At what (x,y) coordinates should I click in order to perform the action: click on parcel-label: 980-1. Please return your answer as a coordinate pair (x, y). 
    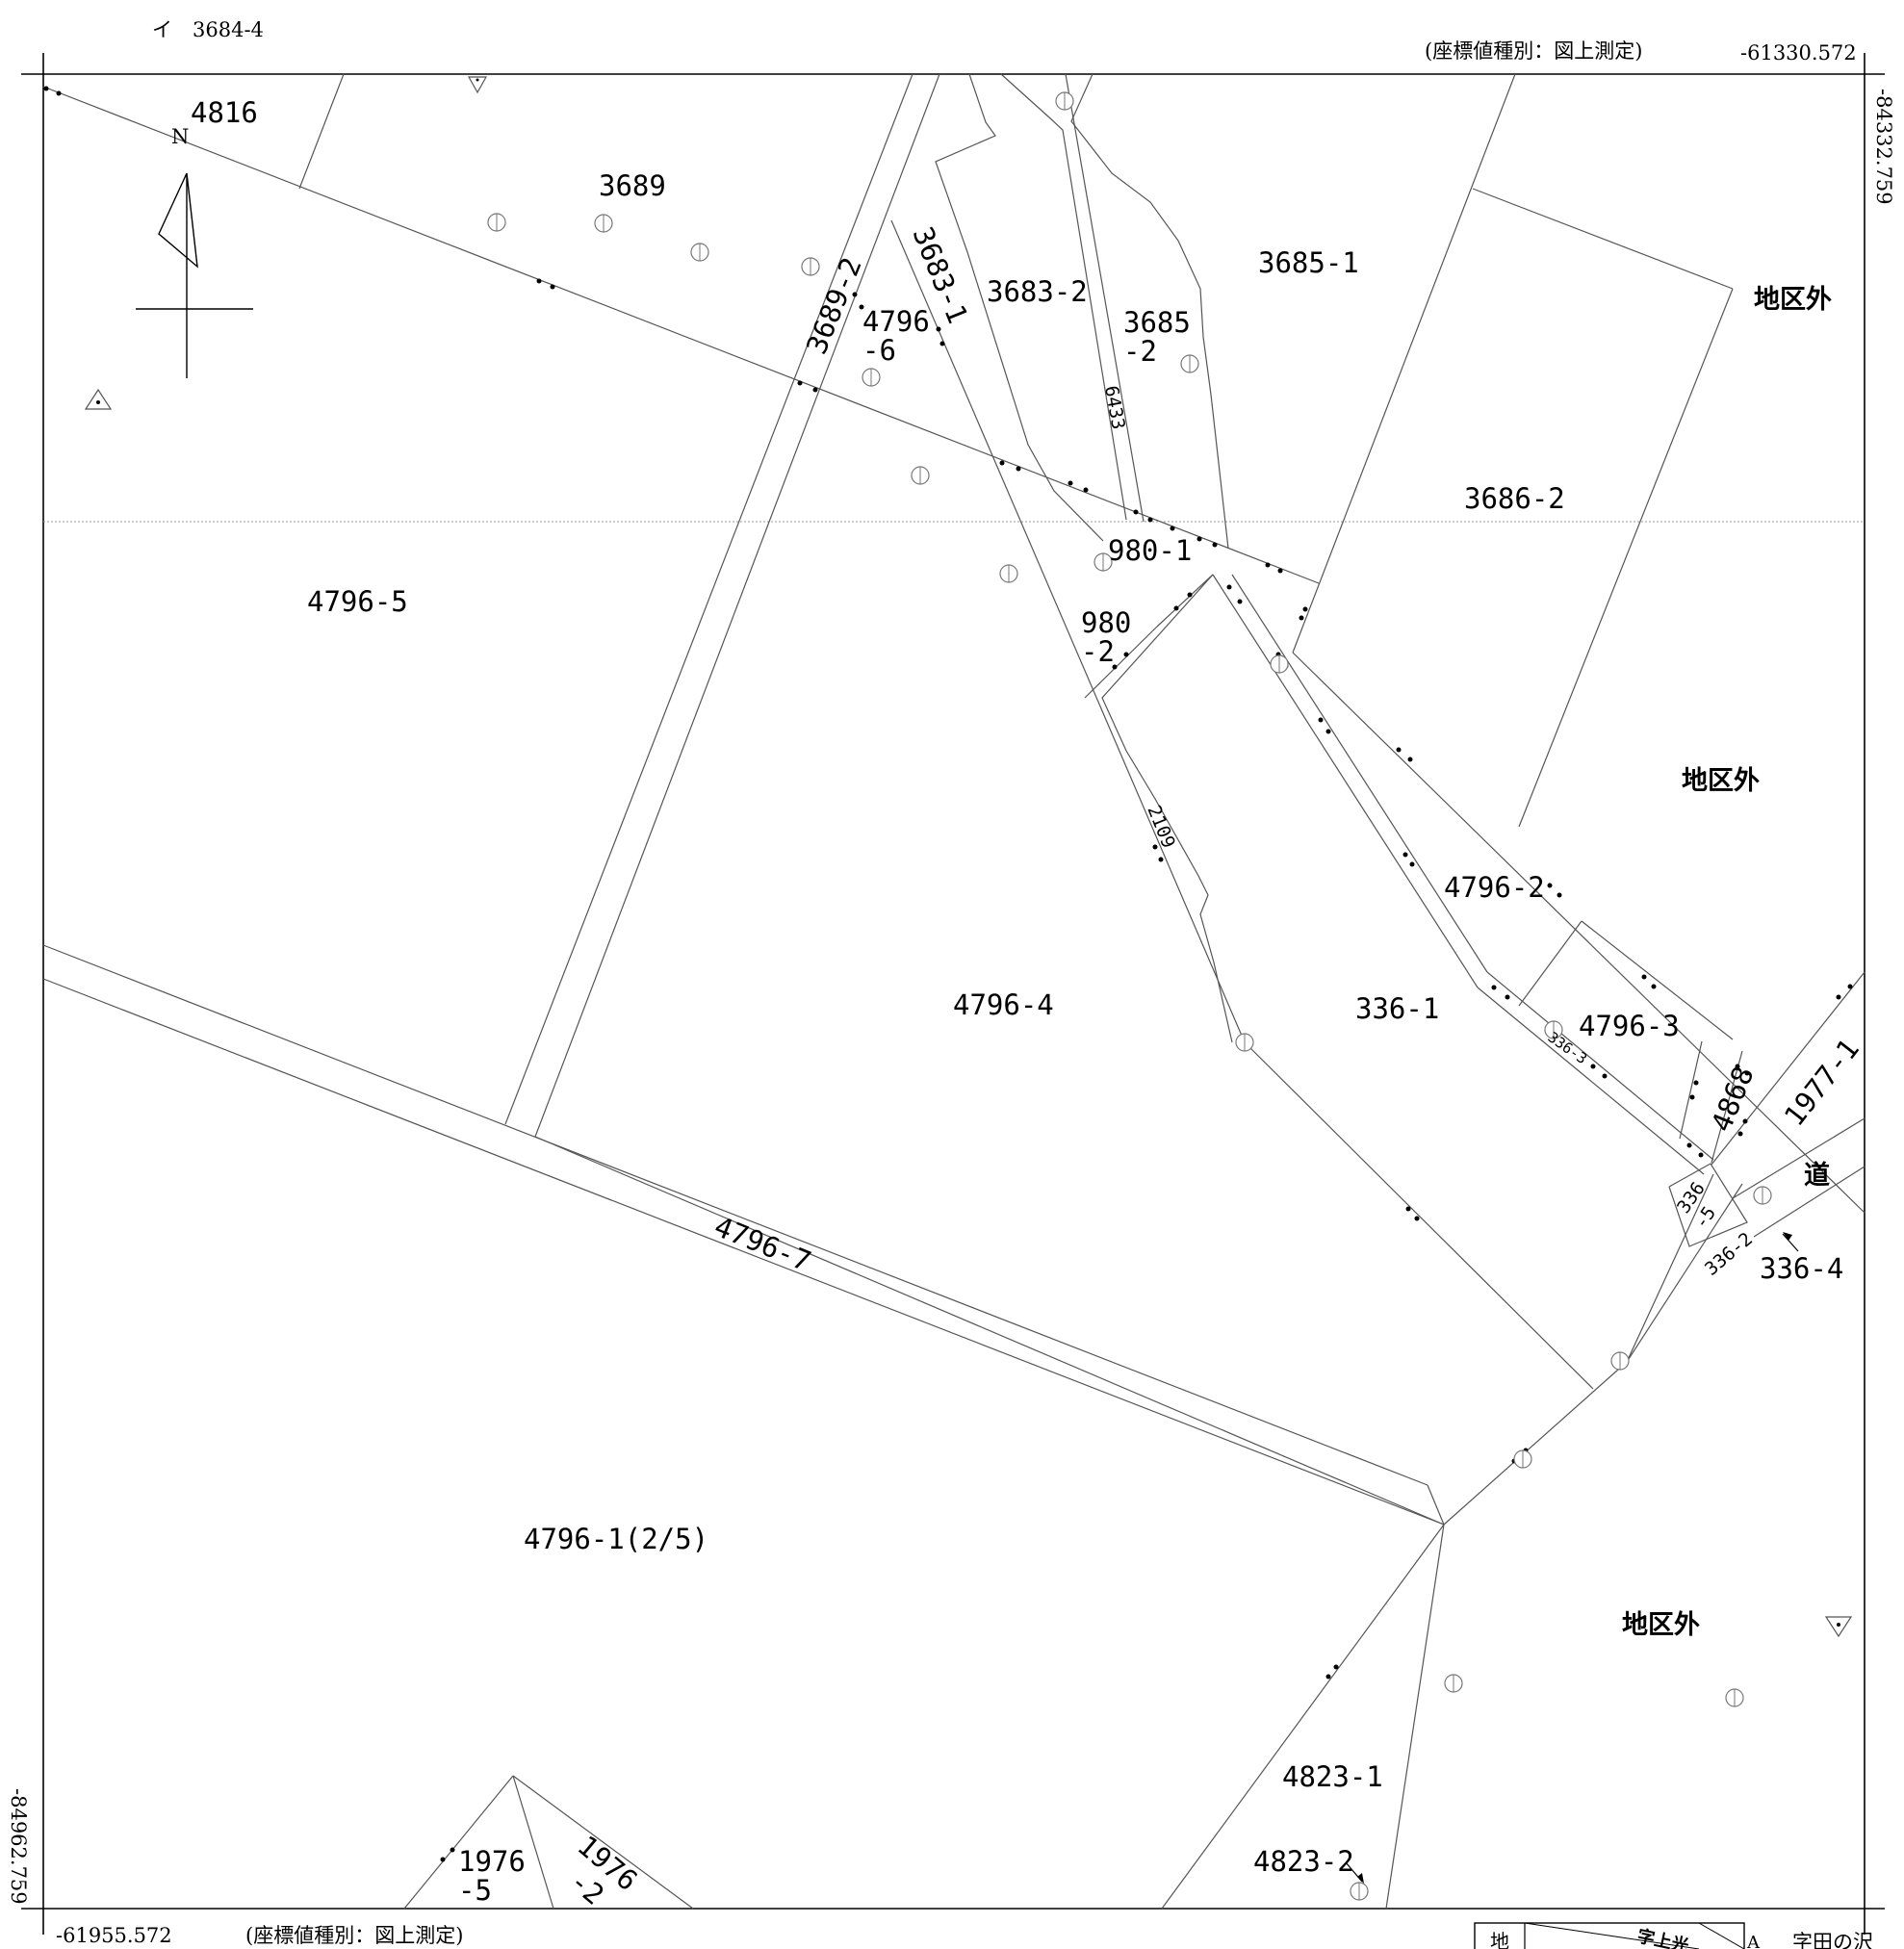
    Looking at the image, I should click on (1150, 550).